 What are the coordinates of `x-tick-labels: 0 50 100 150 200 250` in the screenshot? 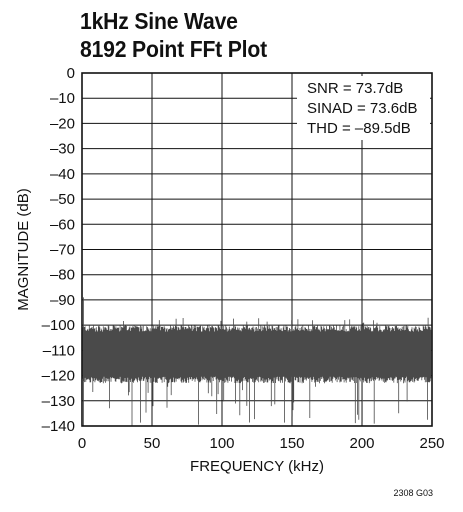 It's located at (261, 443).